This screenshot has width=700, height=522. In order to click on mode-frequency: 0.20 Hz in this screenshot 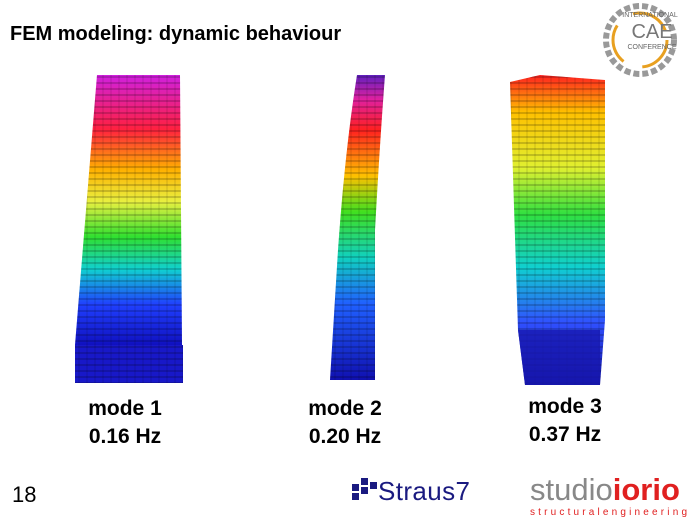, I will do `click(345, 436)`.